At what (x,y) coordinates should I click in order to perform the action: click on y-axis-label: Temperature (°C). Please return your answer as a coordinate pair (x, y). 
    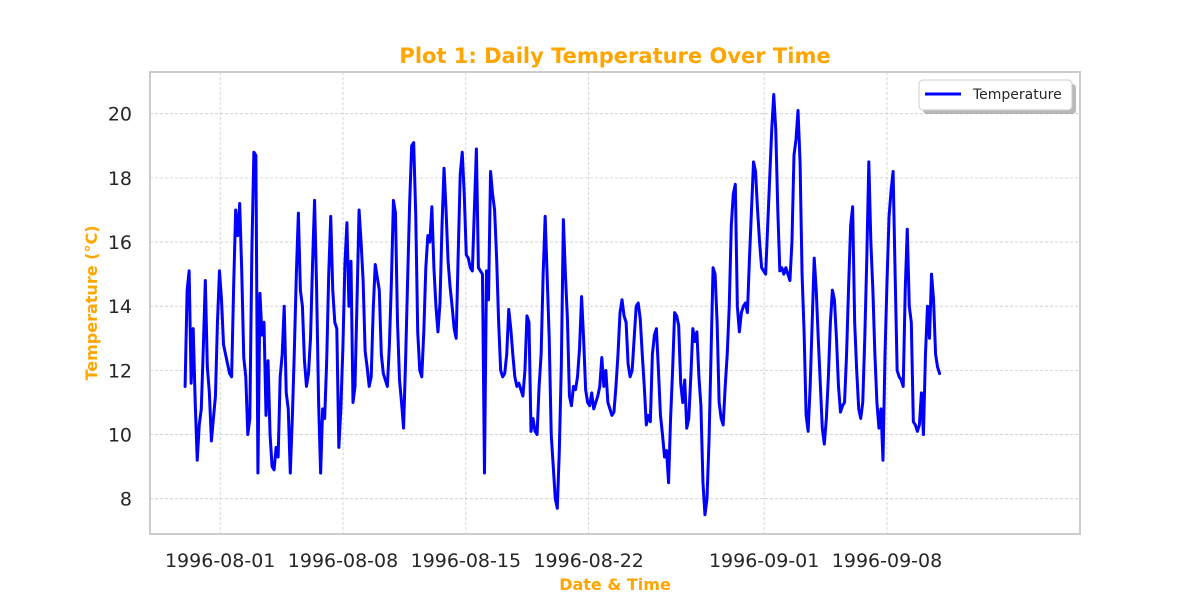
    Looking at the image, I should click on (91, 302).